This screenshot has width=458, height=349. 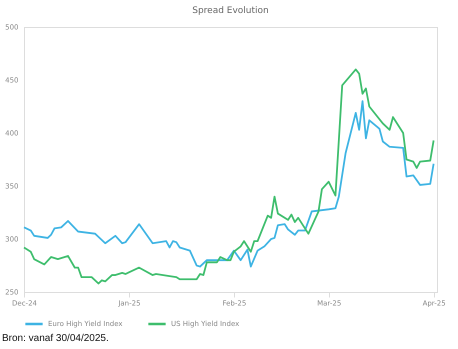 What do you see at coordinates (230, 11) in the screenshot?
I see `chart-title: Spread Evolution` at bounding box center [230, 11].